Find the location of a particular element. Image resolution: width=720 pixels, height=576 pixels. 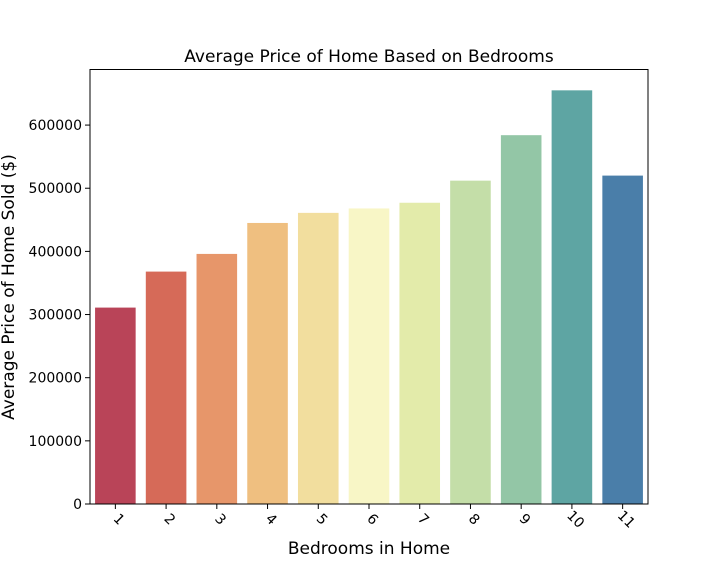

y-axis: 0 100000 200000 300000 400000 500000 600000 is located at coordinates (59, 315).